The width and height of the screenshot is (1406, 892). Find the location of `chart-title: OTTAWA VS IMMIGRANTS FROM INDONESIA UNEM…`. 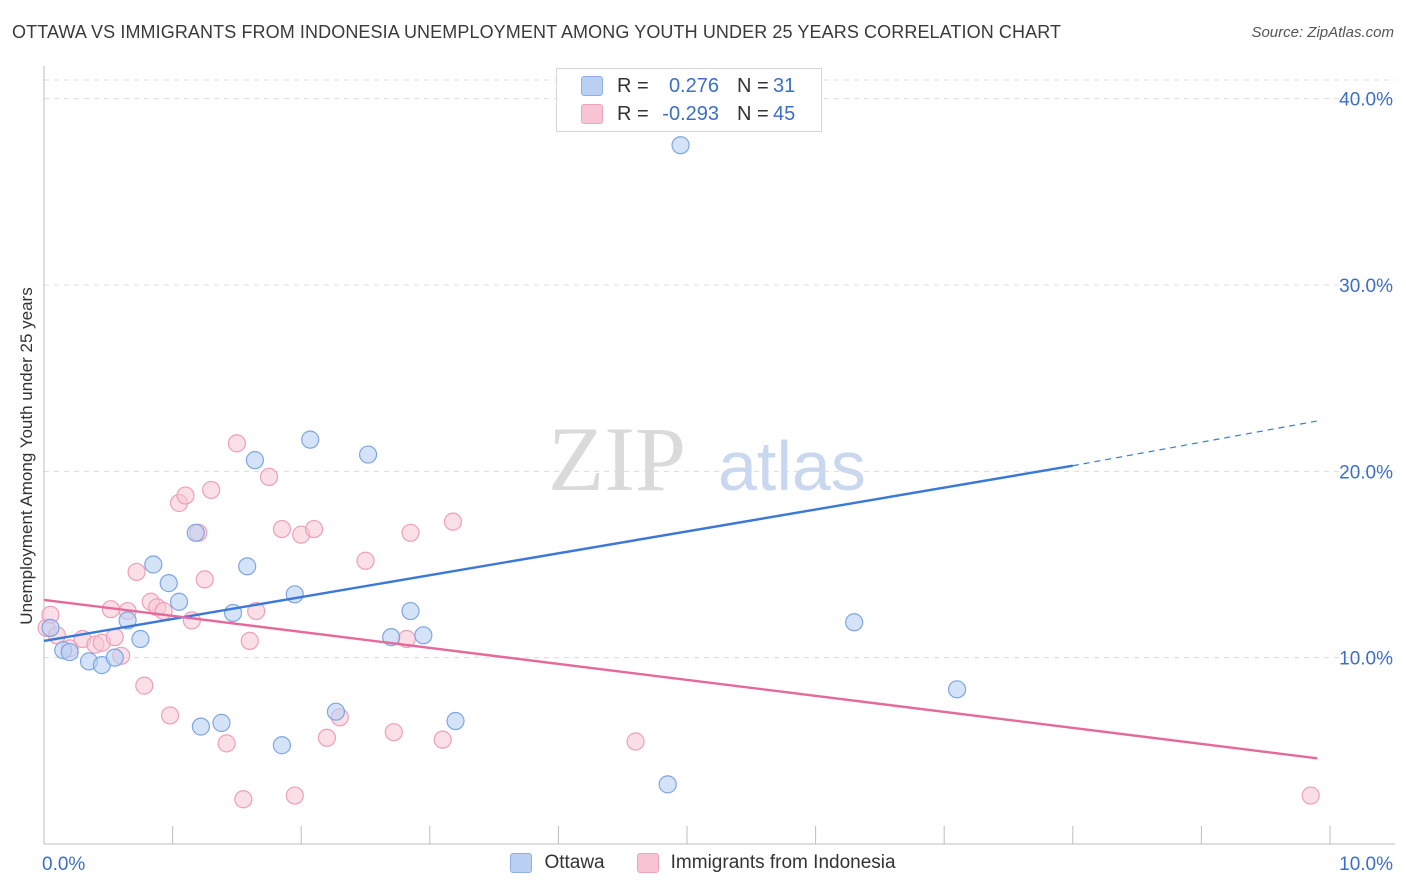

chart-title: OTTAWA VS IMMIGRANTS FROM INDONESIA UNEM… is located at coordinates (537, 32).